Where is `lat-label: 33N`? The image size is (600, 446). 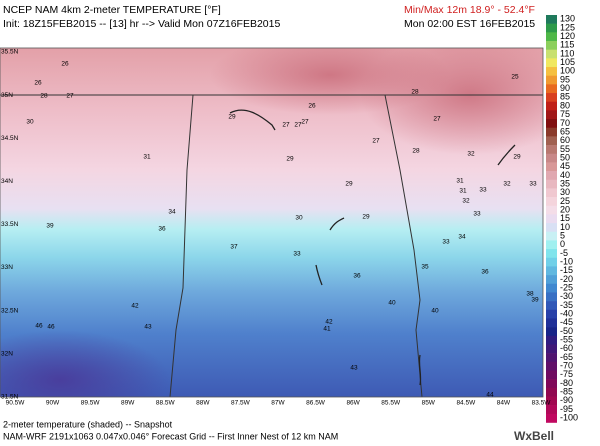
lat-label: 33N is located at coordinates (7, 267).